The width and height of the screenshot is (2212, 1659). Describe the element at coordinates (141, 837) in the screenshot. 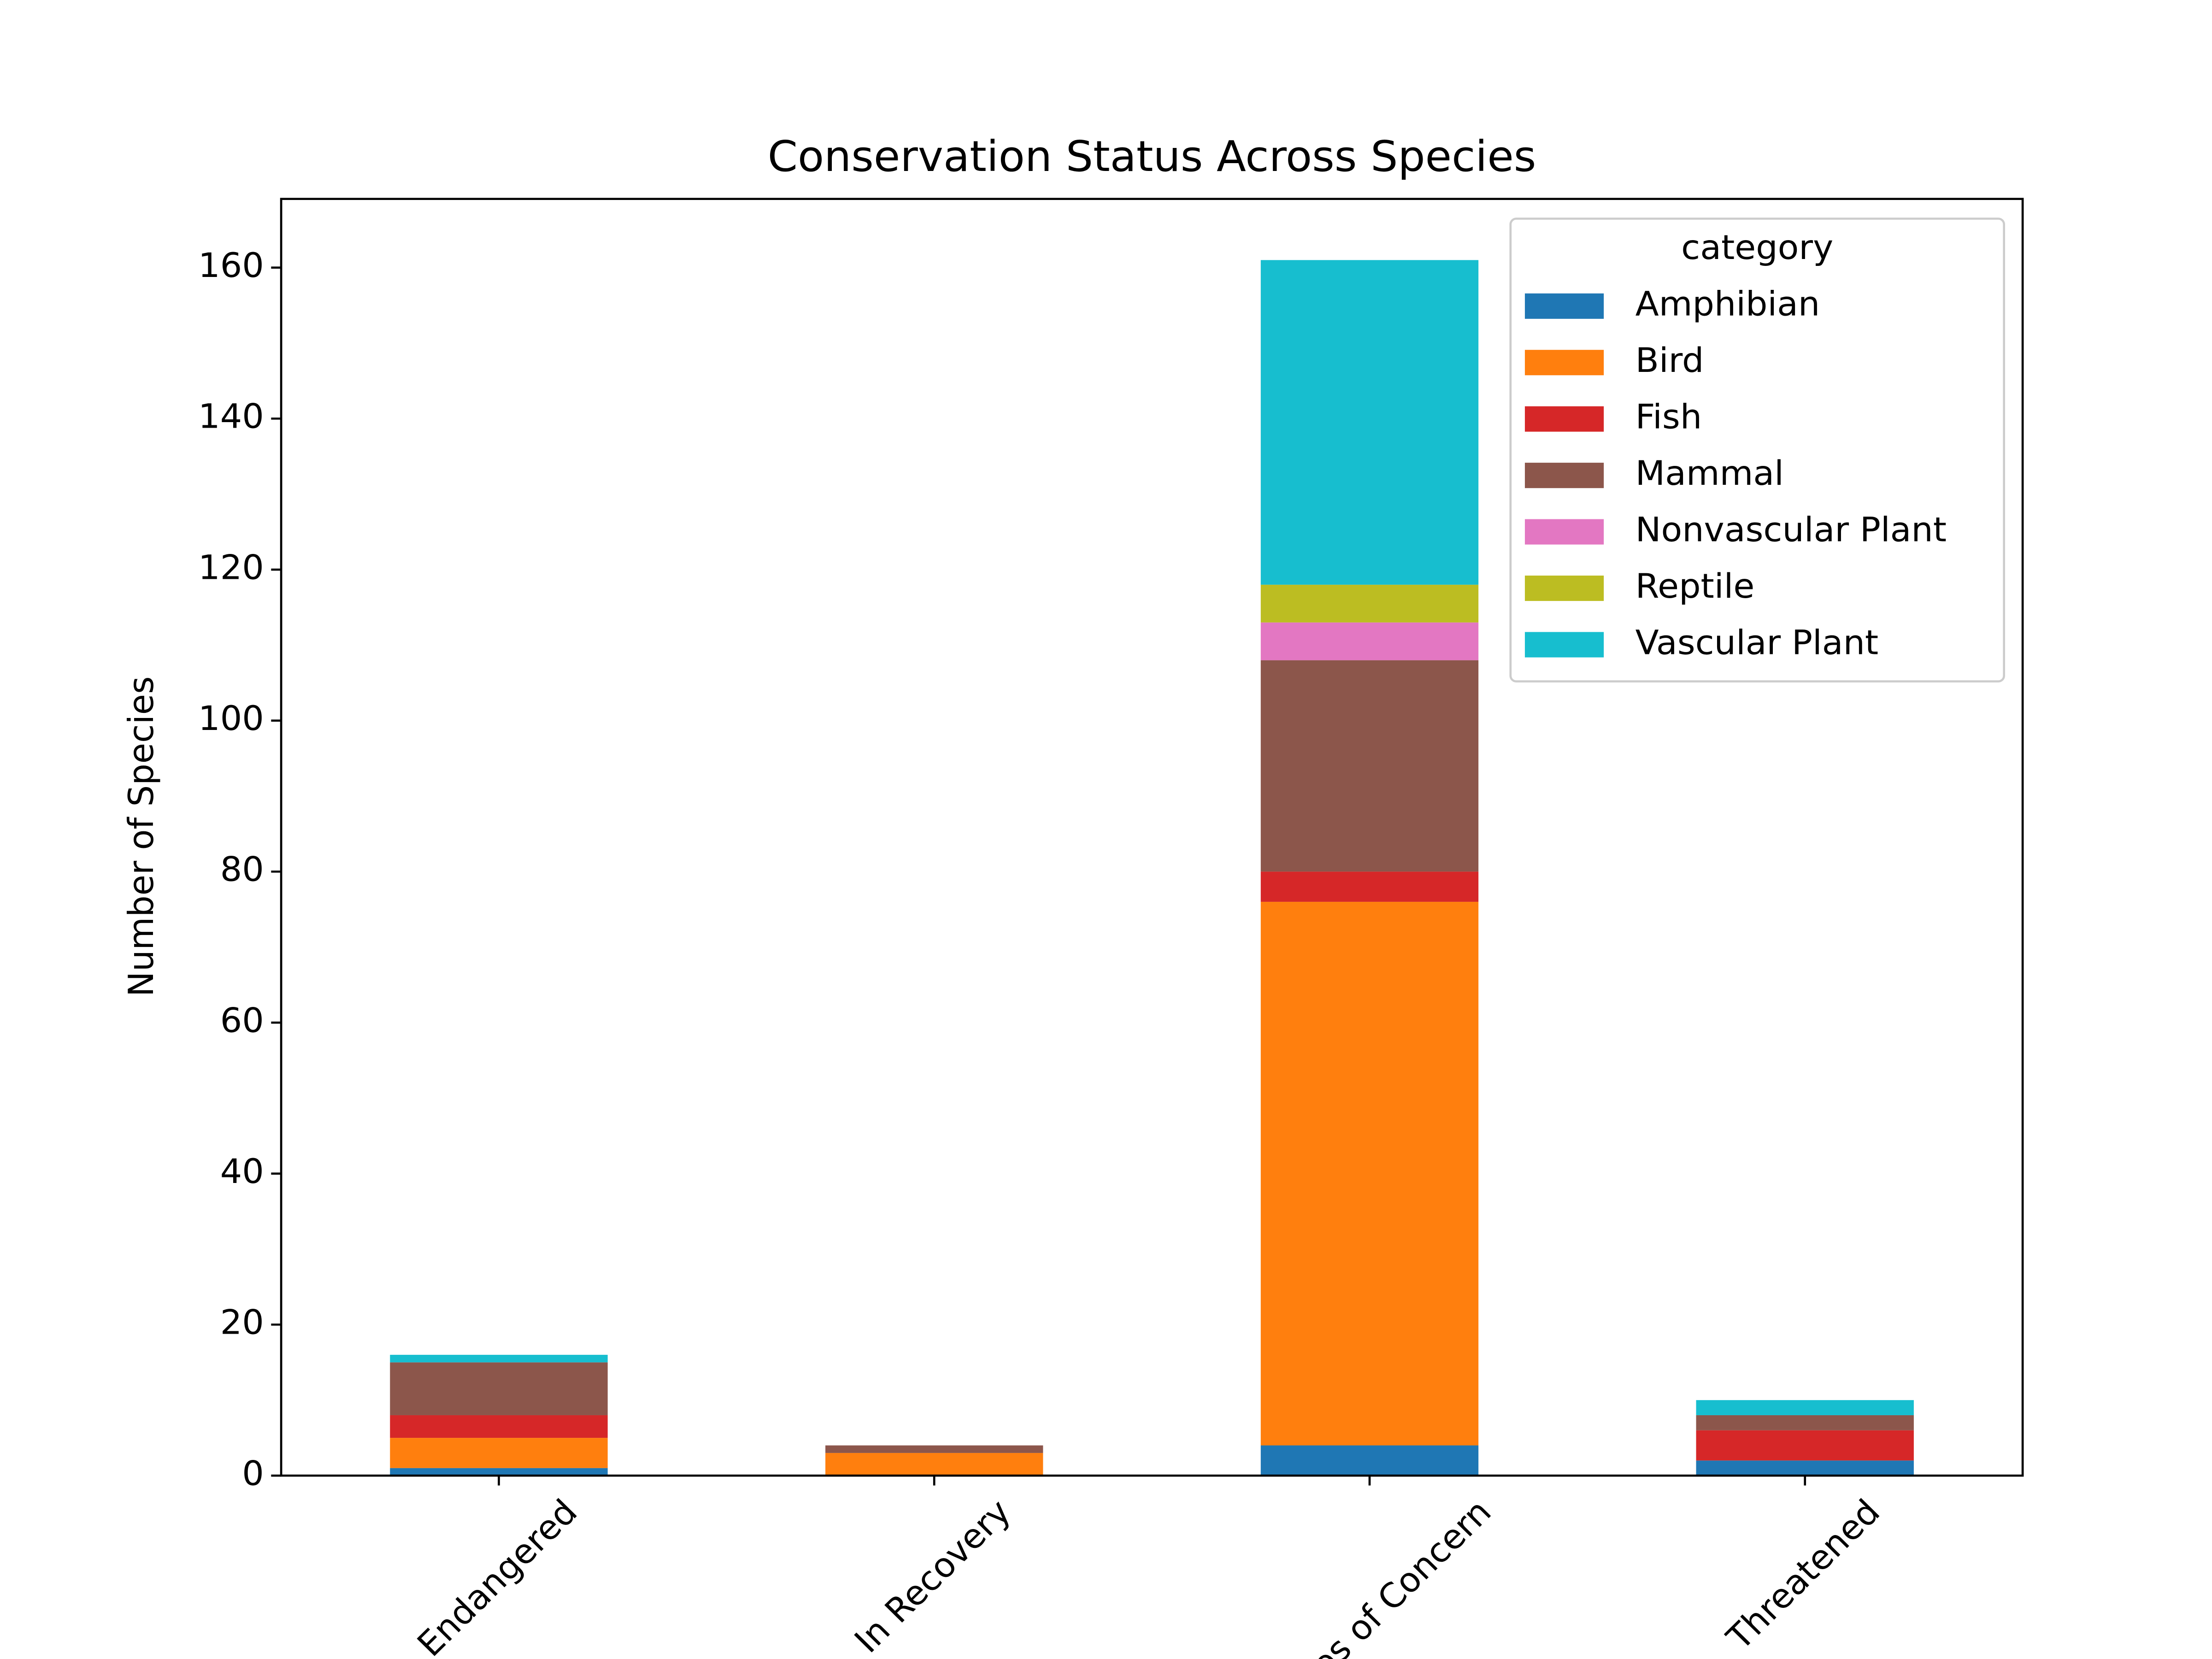

I see `y-axis-label: Number of Species` at that location.